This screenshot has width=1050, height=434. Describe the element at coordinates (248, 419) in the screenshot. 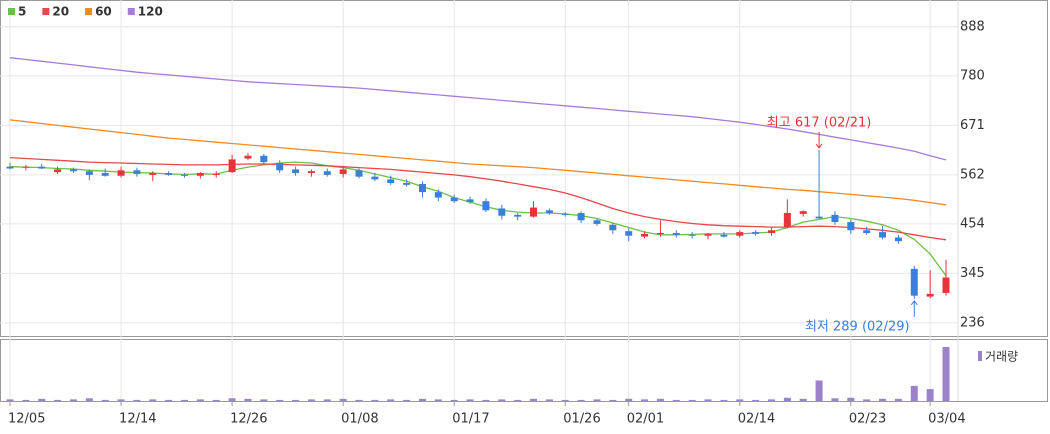

I see `x-tick-label: 12/26` at that location.